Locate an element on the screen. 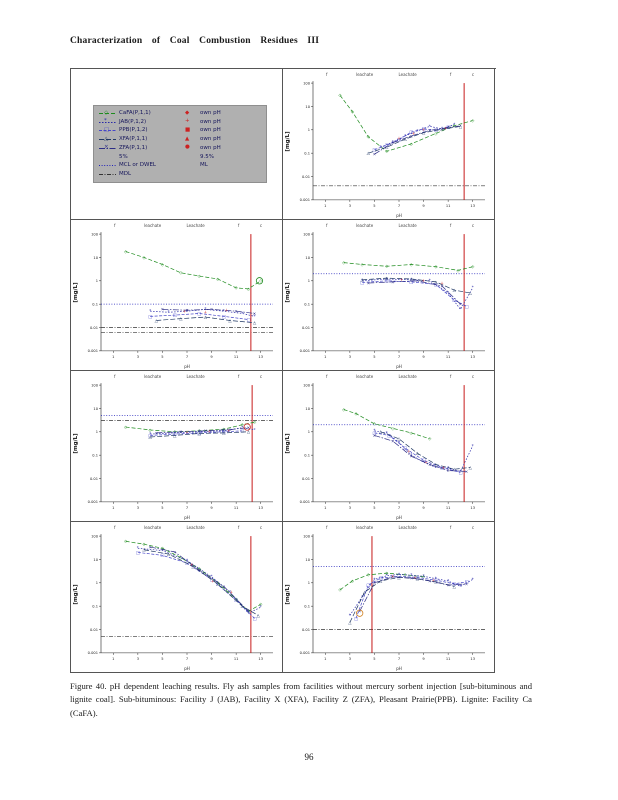 The image size is (618, 800). series-line-JAB is located at coordinates (202, 431).